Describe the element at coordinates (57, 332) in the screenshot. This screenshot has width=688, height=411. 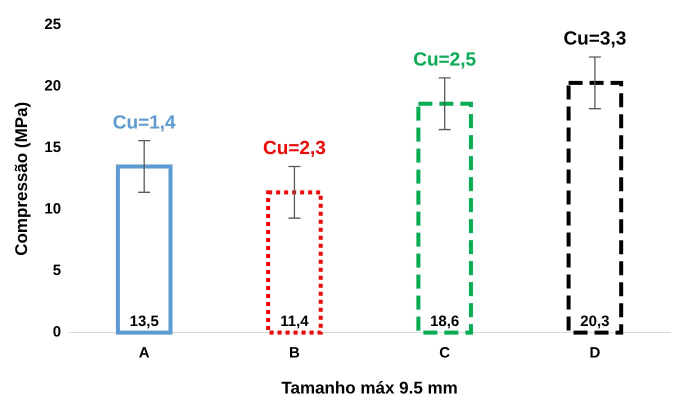
I see `y-tick-label: 0` at that location.